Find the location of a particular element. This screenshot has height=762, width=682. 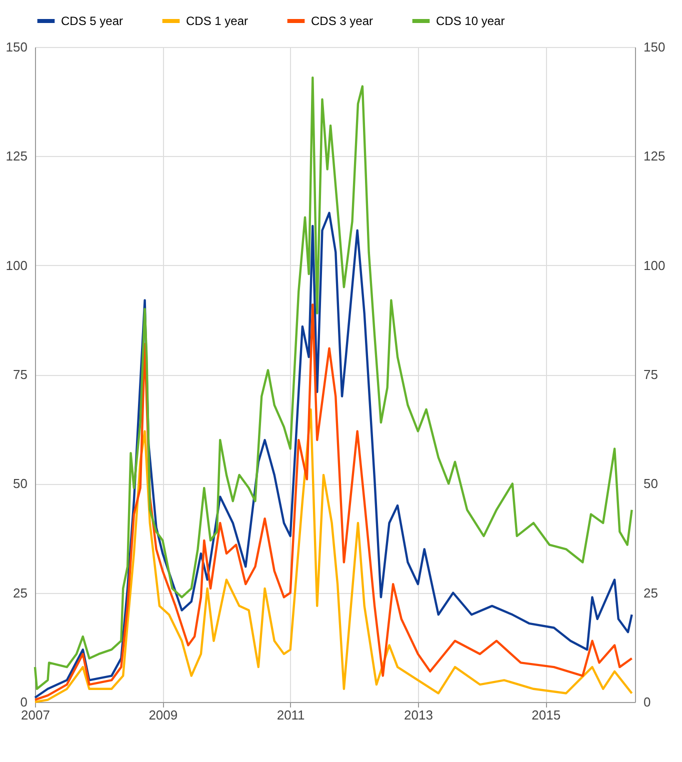

x-tick-label: 2015 is located at coordinates (546, 715).